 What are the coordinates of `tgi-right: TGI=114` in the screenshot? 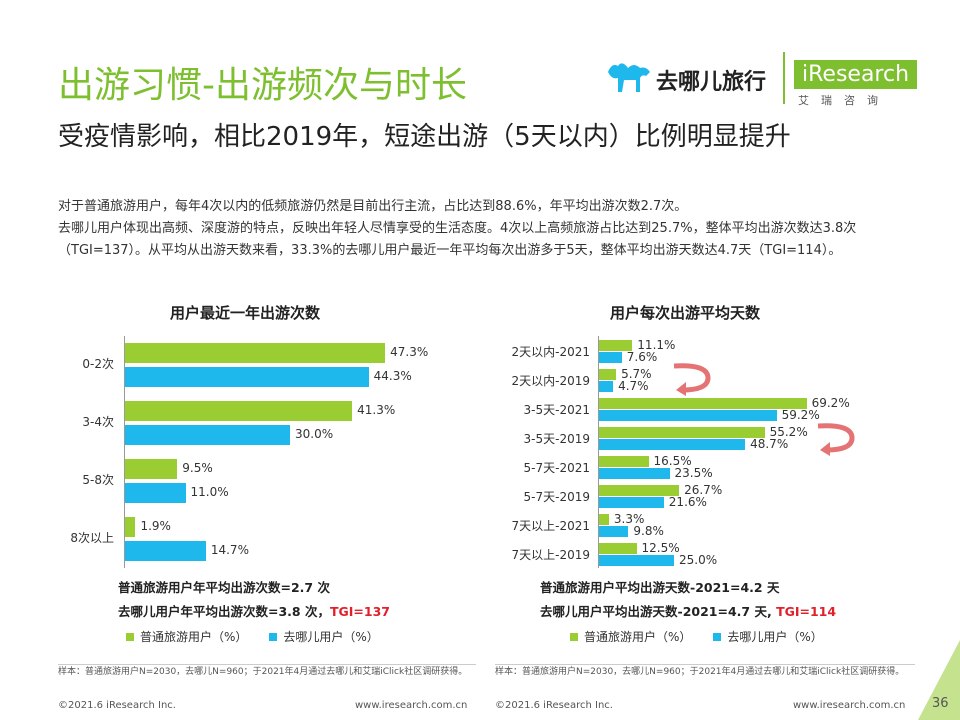 It's located at (806, 611).